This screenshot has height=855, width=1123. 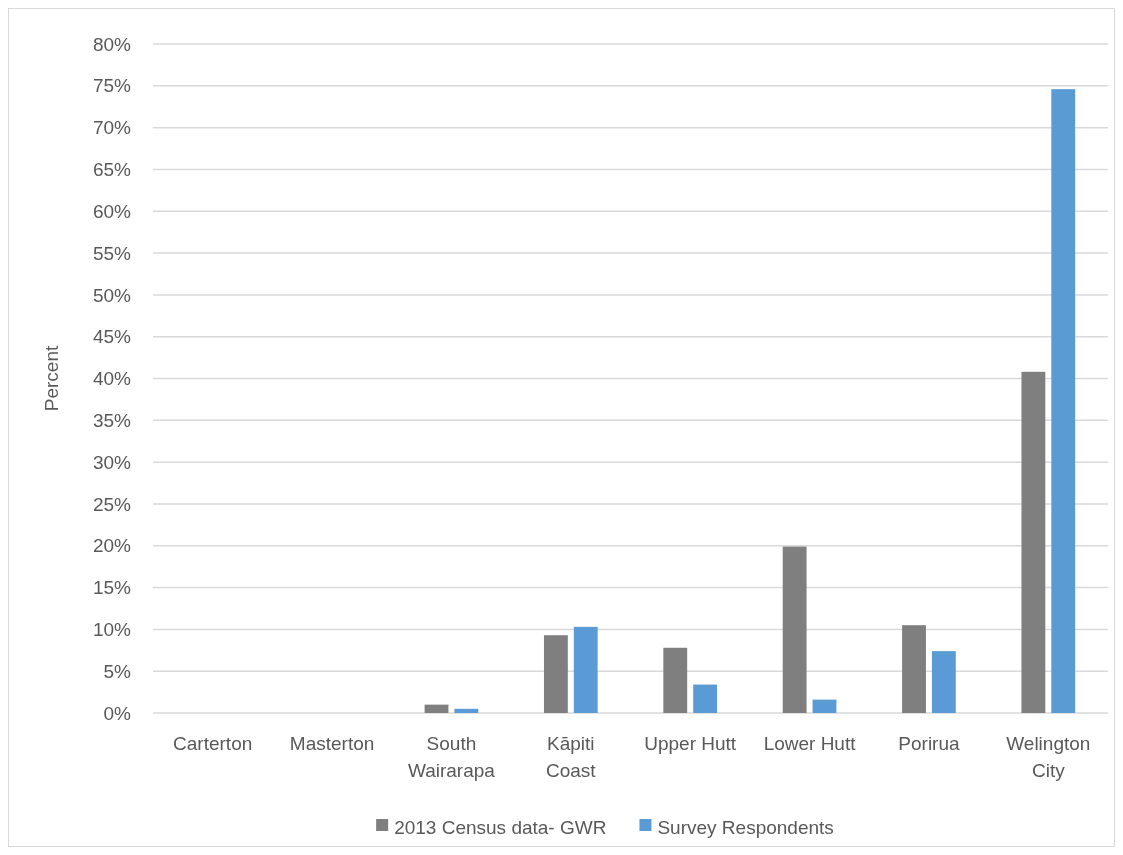 I want to click on x-tick-label: Porirua, so click(x=929, y=743).